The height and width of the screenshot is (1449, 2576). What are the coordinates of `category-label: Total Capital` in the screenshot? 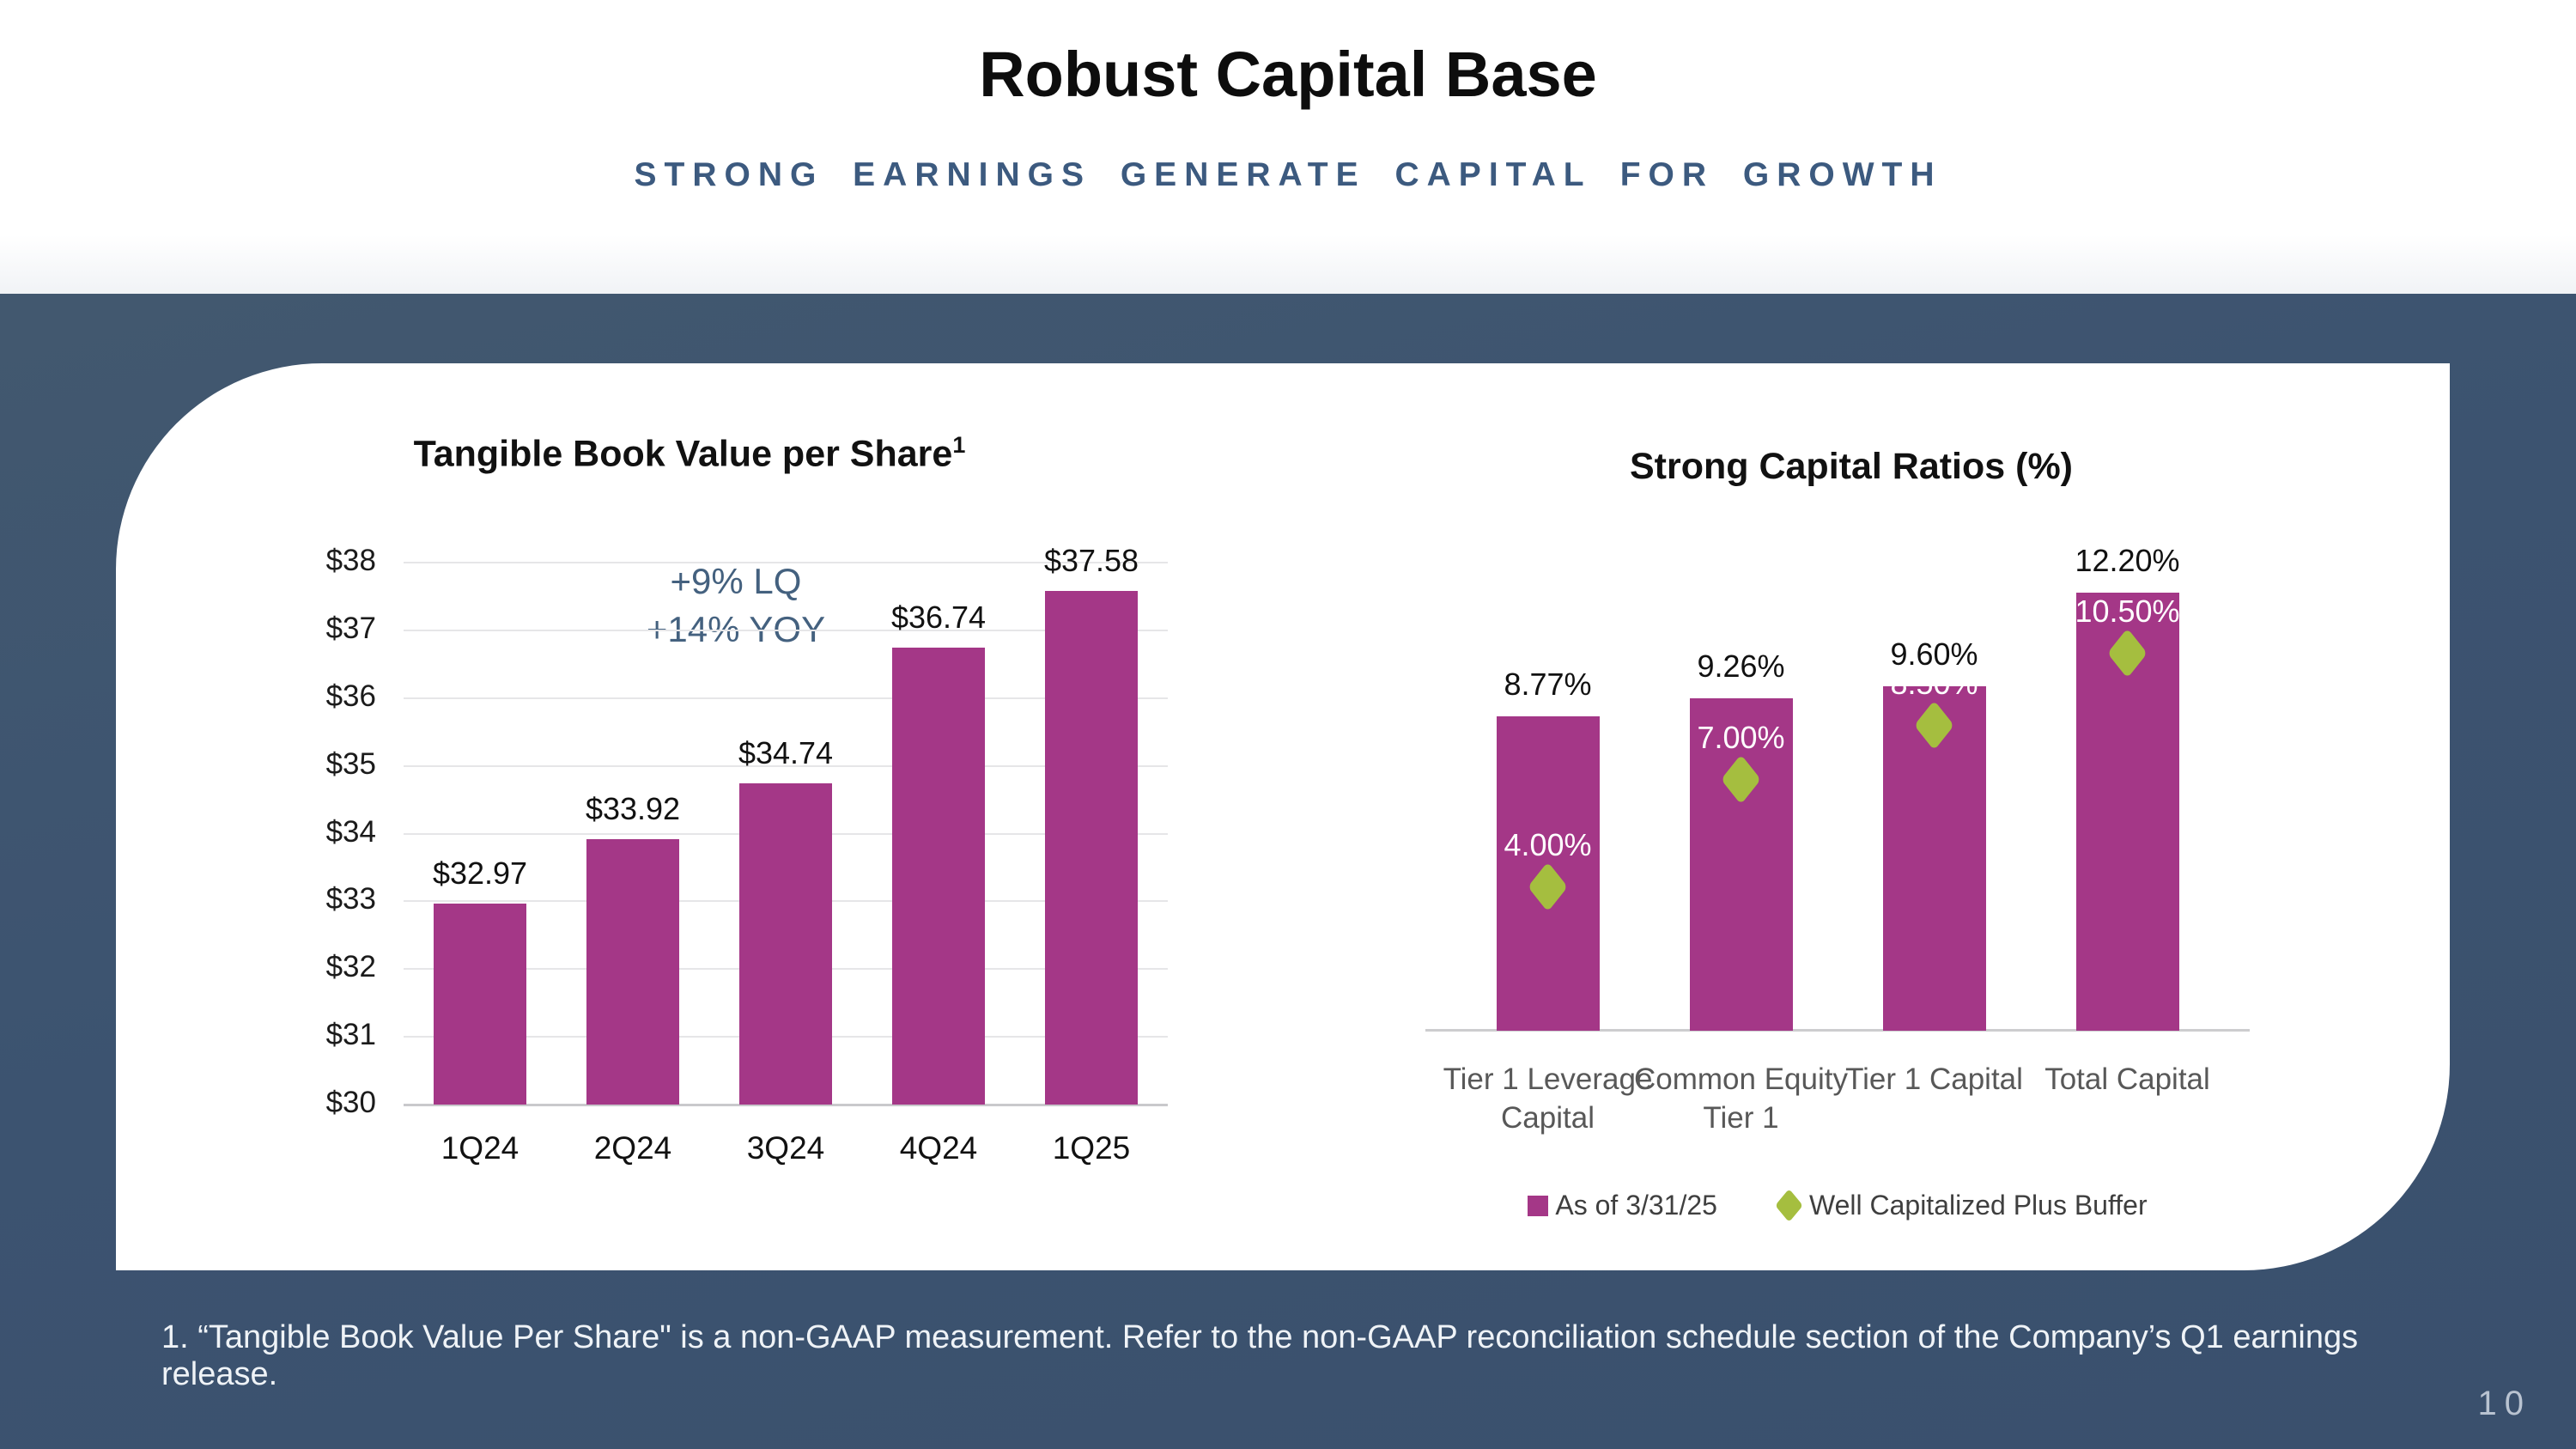 It's located at (2127, 1079).